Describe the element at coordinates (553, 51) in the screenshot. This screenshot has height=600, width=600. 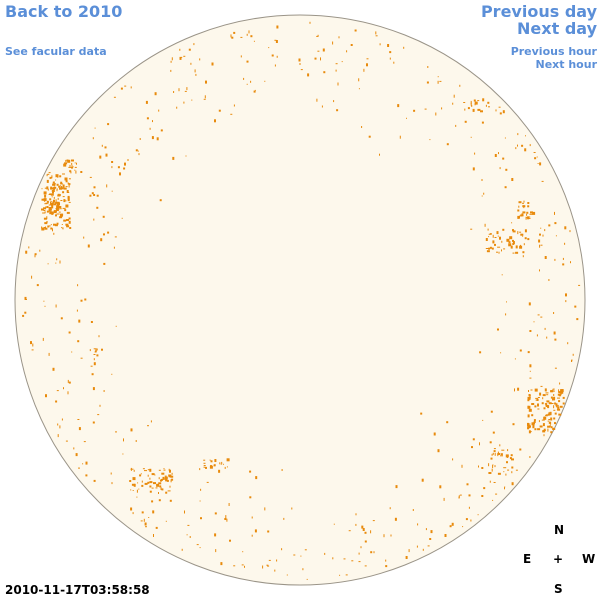
I see `previous-hour-link: Previous hour` at that location.